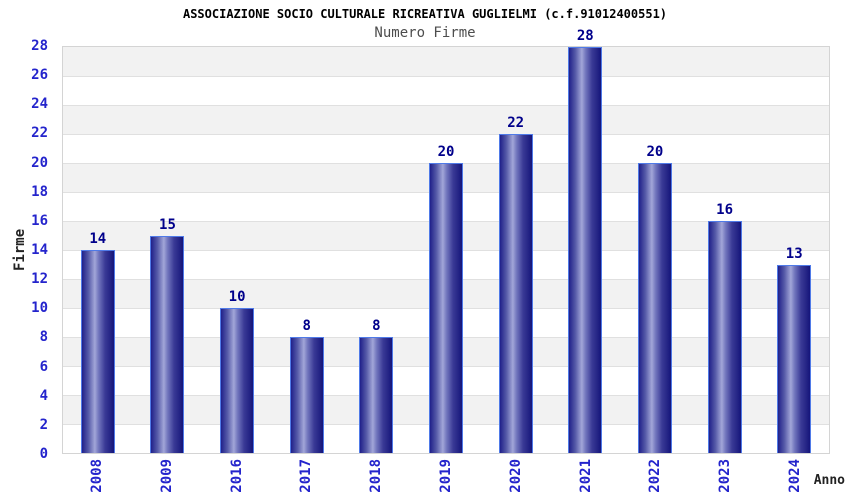 This screenshot has width=850, height=500. I want to click on y-tick-label: 6, so click(43, 366).